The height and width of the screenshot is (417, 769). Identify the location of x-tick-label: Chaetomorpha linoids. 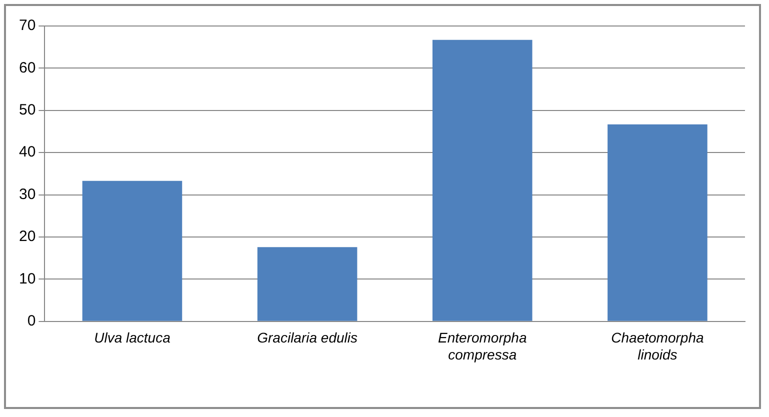
(657, 346).